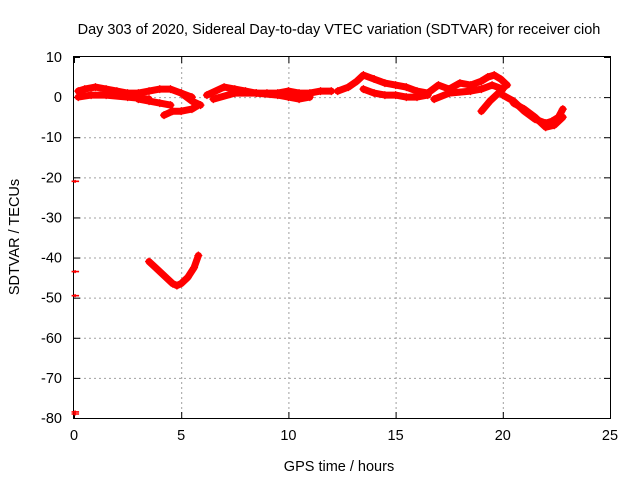 The width and height of the screenshot is (640, 480). Describe the element at coordinates (15, 237) in the screenshot. I see `y-axis-label: SDTVAR / TECUs` at that location.